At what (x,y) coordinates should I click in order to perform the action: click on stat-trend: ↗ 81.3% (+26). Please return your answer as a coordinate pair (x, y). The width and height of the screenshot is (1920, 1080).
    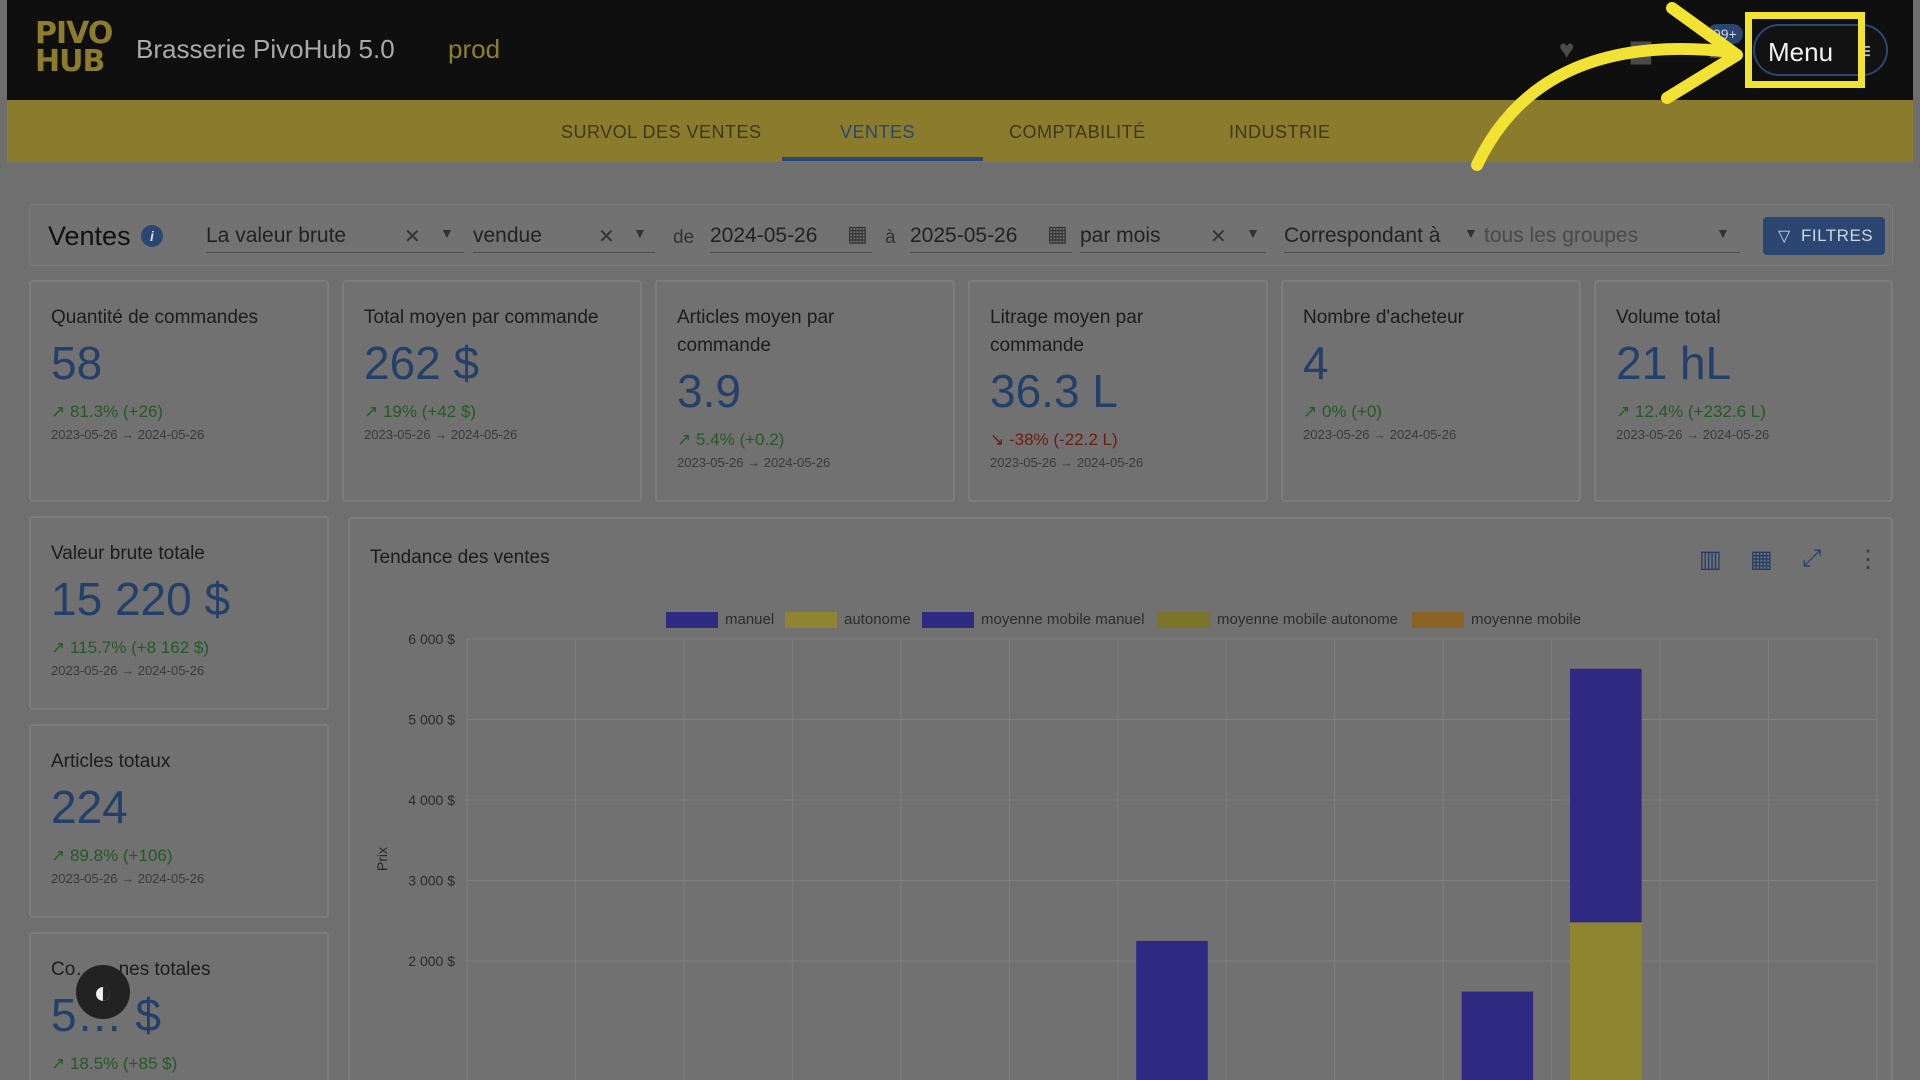
    Looking at the image, I should click on (107, 411).